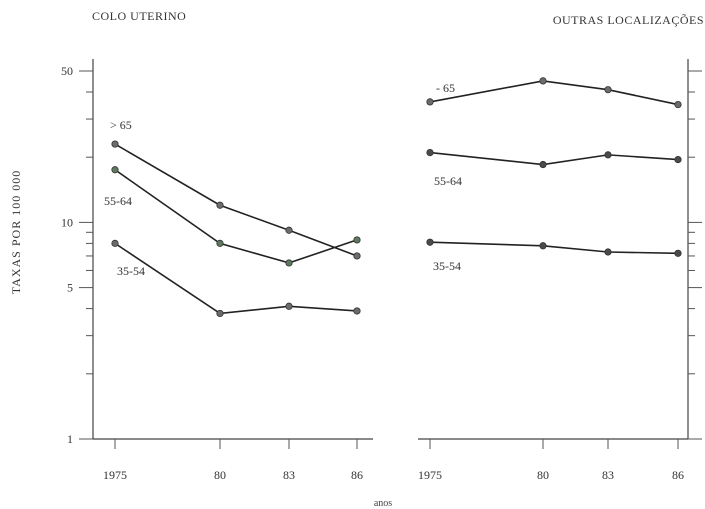  Describe the element at coordinates (67, 71) in the screenshot. I see `y-tick-label: 50` at that location.